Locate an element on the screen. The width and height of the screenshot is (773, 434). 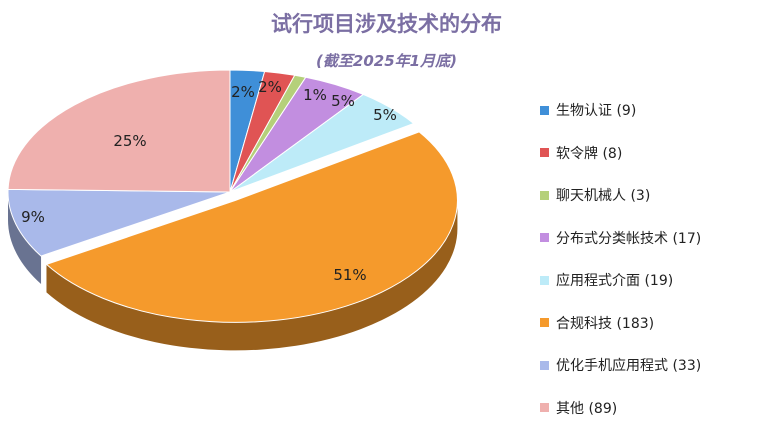
legend-item: 其他 (89) is located at coordinates (578, 408).